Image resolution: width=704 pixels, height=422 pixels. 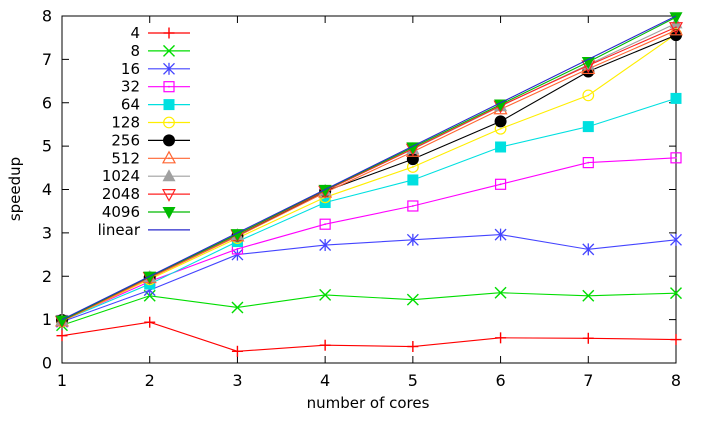 What do you see at coordinates (146, 212) in the screenshot?
I see `legend-entry-4096: 4096` at bounding box center [146, 212].